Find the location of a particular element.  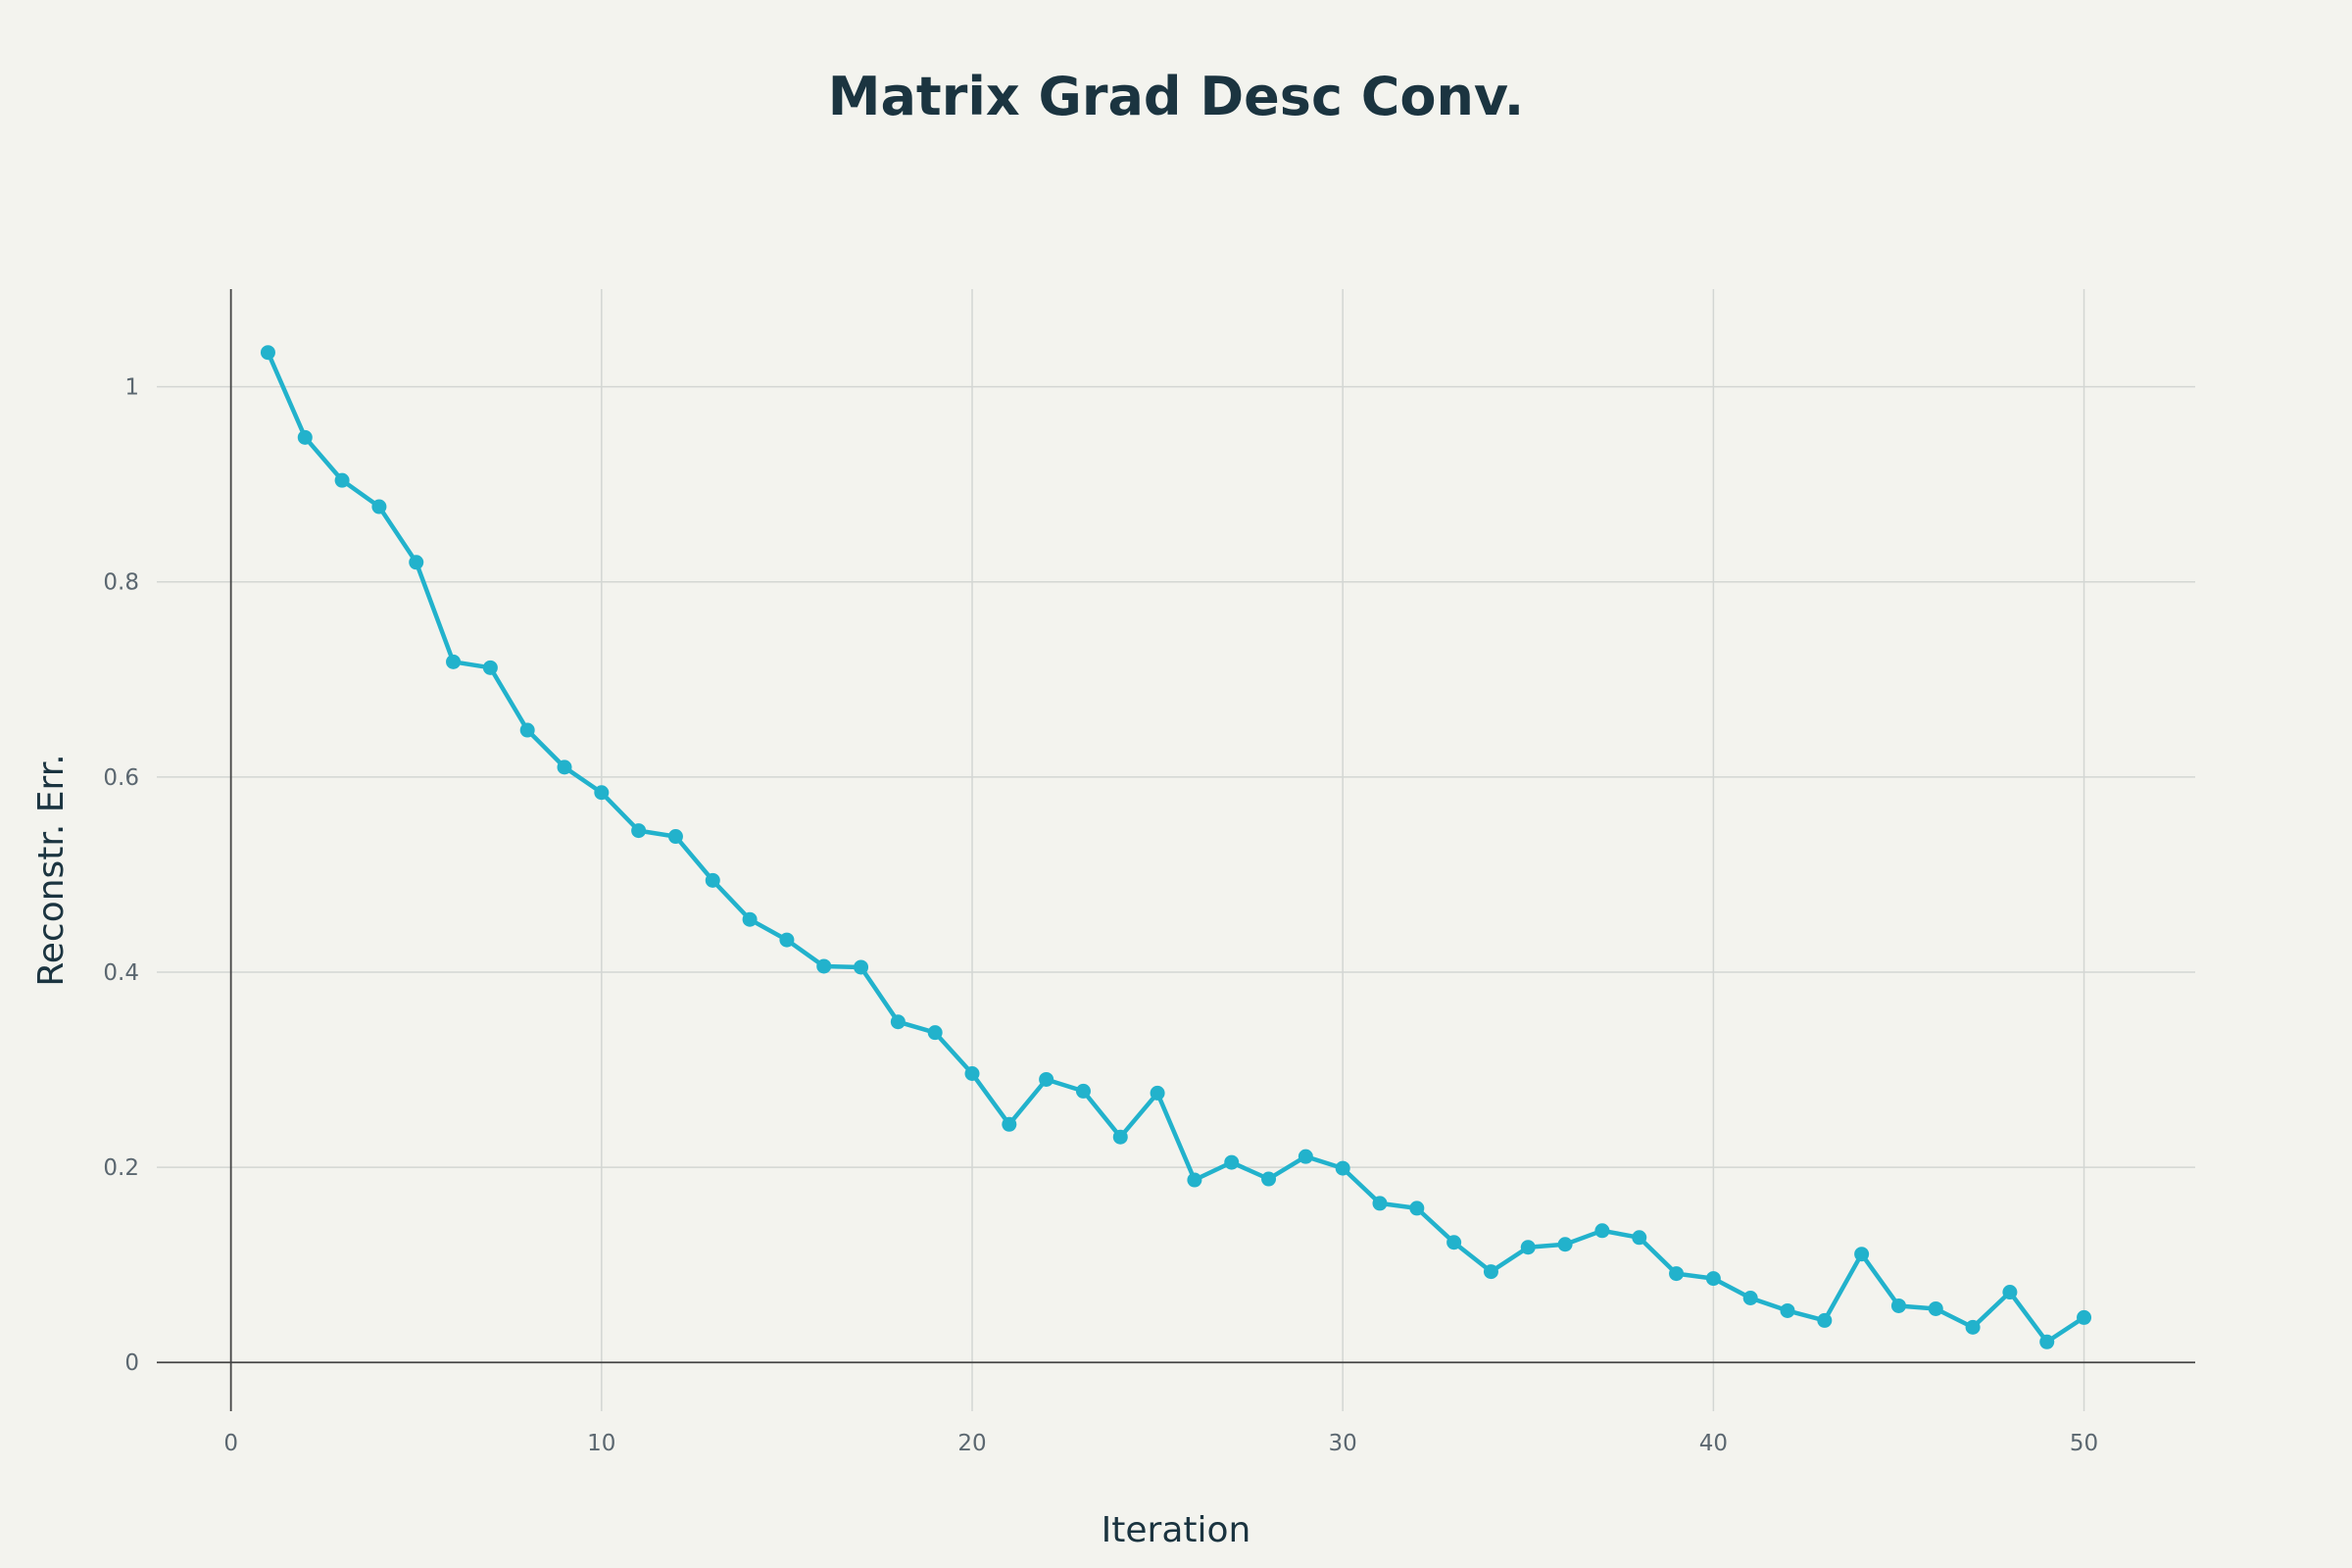

y-tick-label: 0.8 is located at coordinates (121, 583).